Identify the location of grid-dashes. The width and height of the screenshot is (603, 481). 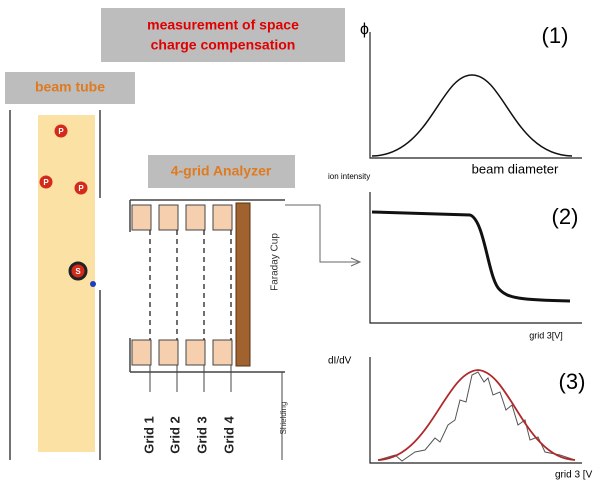
(190, 285).